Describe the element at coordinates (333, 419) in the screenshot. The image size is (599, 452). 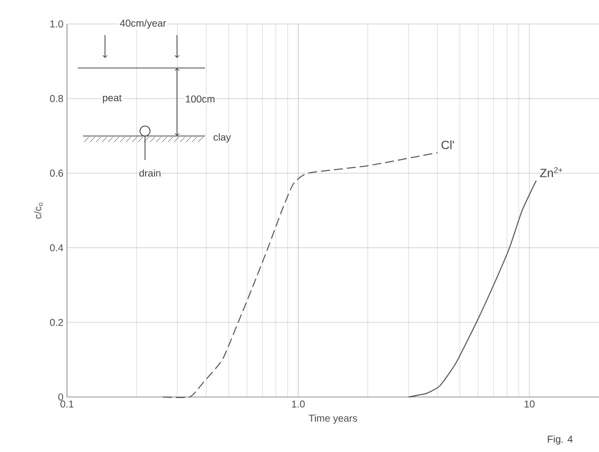
I see `x-axis-title: Time years` at that location.